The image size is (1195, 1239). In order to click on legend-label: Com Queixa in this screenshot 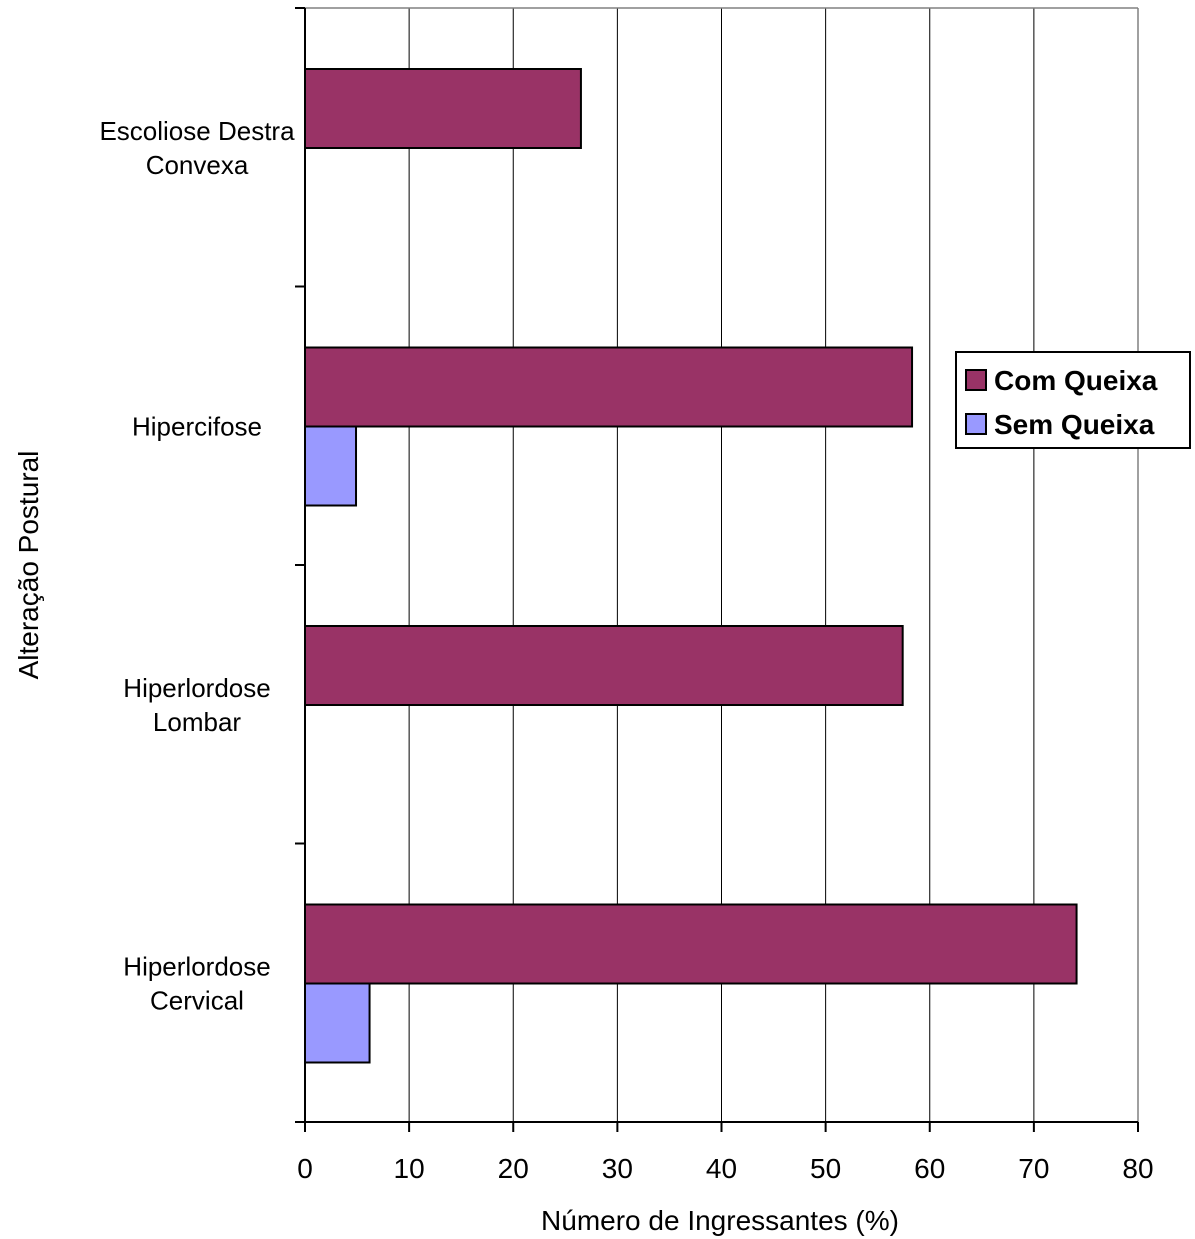, I will do `click(1076, 380)`.